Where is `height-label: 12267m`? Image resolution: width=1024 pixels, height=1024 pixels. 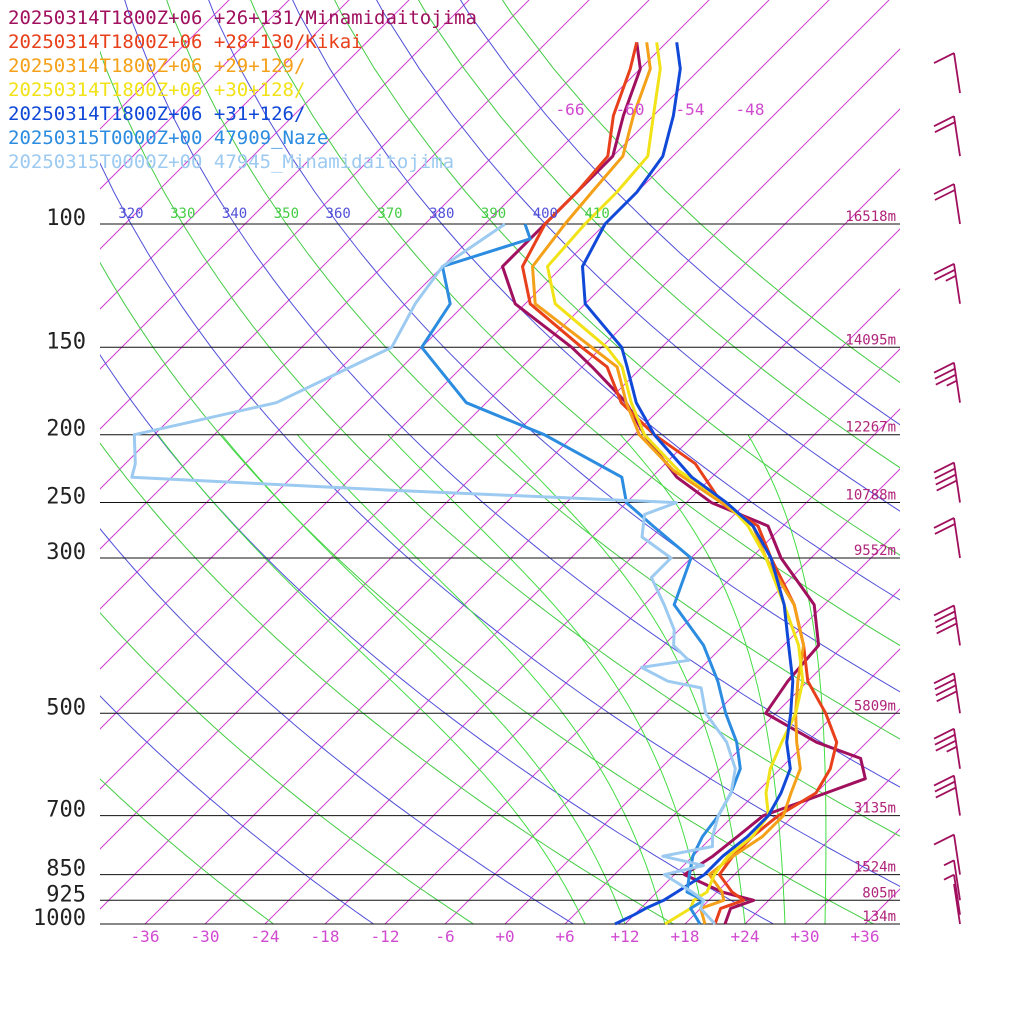 height-label: 12267m is located at coordinates (870, 428).